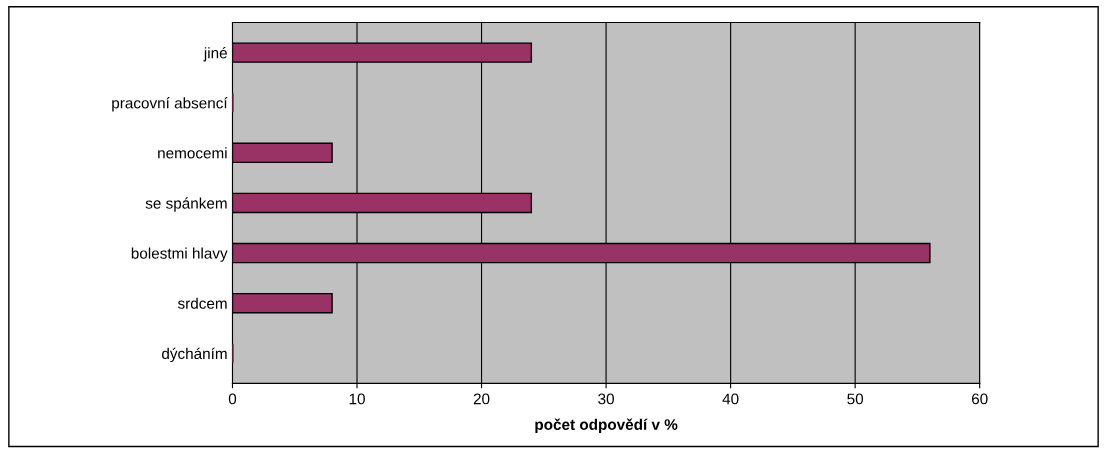  Describe the element at coordinates (186, 204) in the screenshot. I see `y-tick-label: se spánkem` at that location.